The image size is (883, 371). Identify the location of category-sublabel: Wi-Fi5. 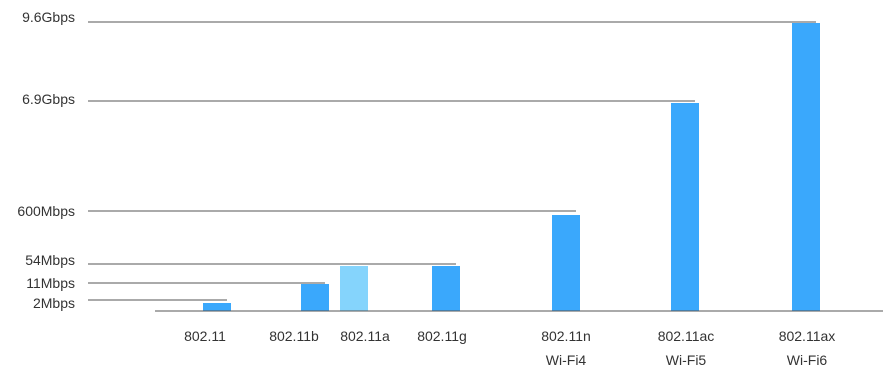
(686, 360).